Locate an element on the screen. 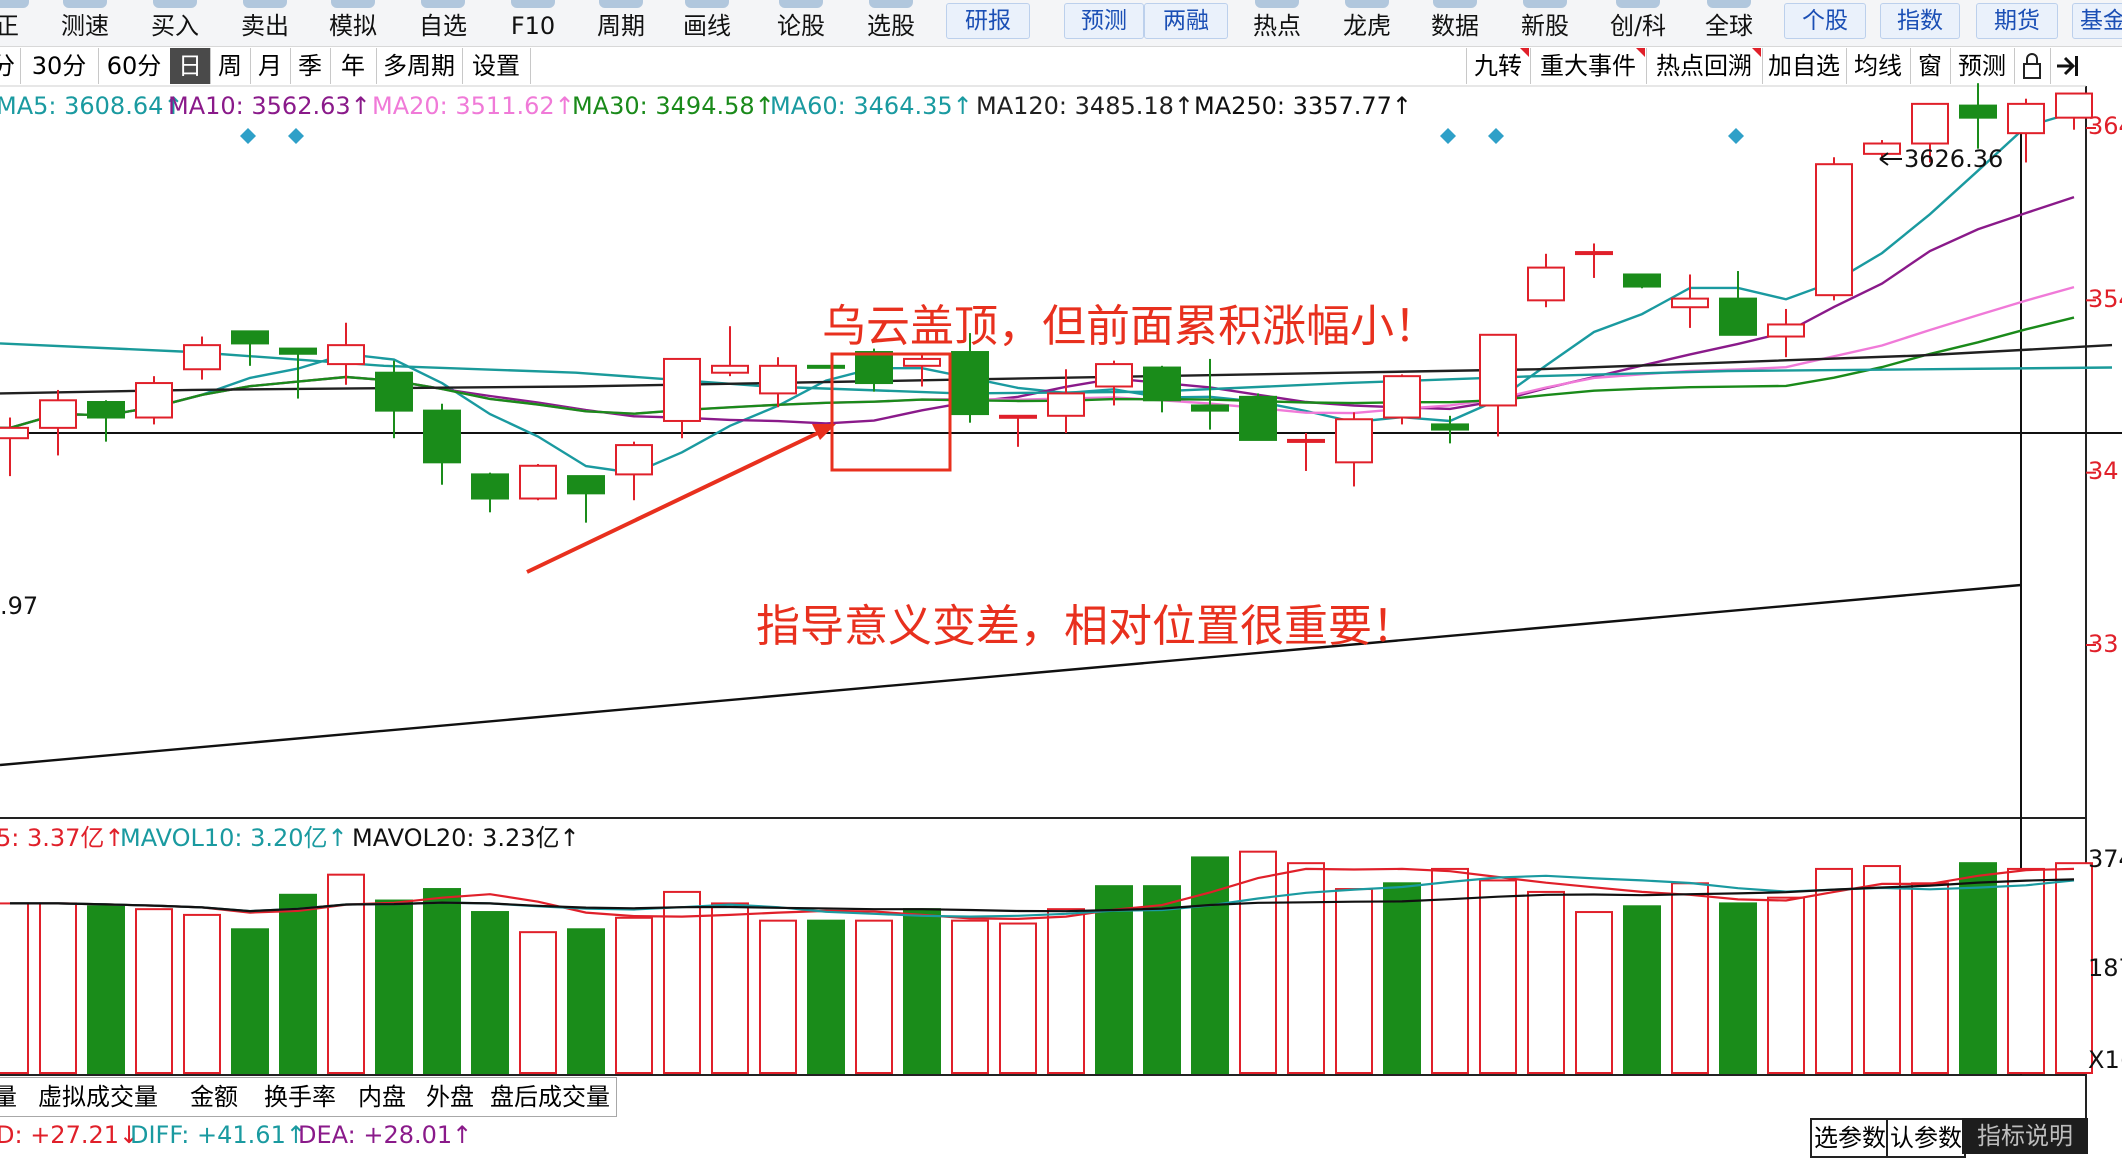 Image resolution: width=2122 pixels, height=1159 pixels. chart-tool-label: 重大事件 is located at coordinates (1588, 66).